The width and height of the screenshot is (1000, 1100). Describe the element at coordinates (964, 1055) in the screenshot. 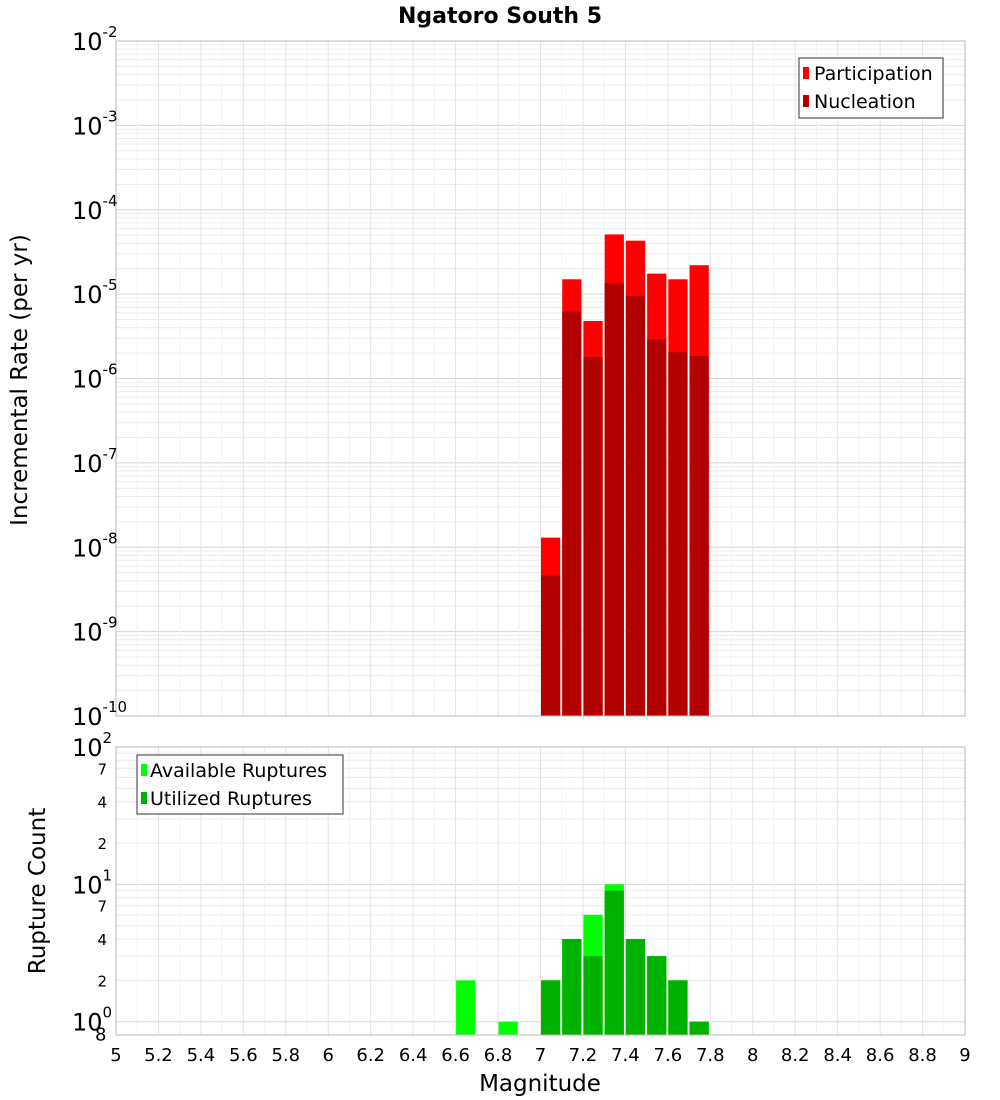

I see `x-tick-label: 9` at that location.